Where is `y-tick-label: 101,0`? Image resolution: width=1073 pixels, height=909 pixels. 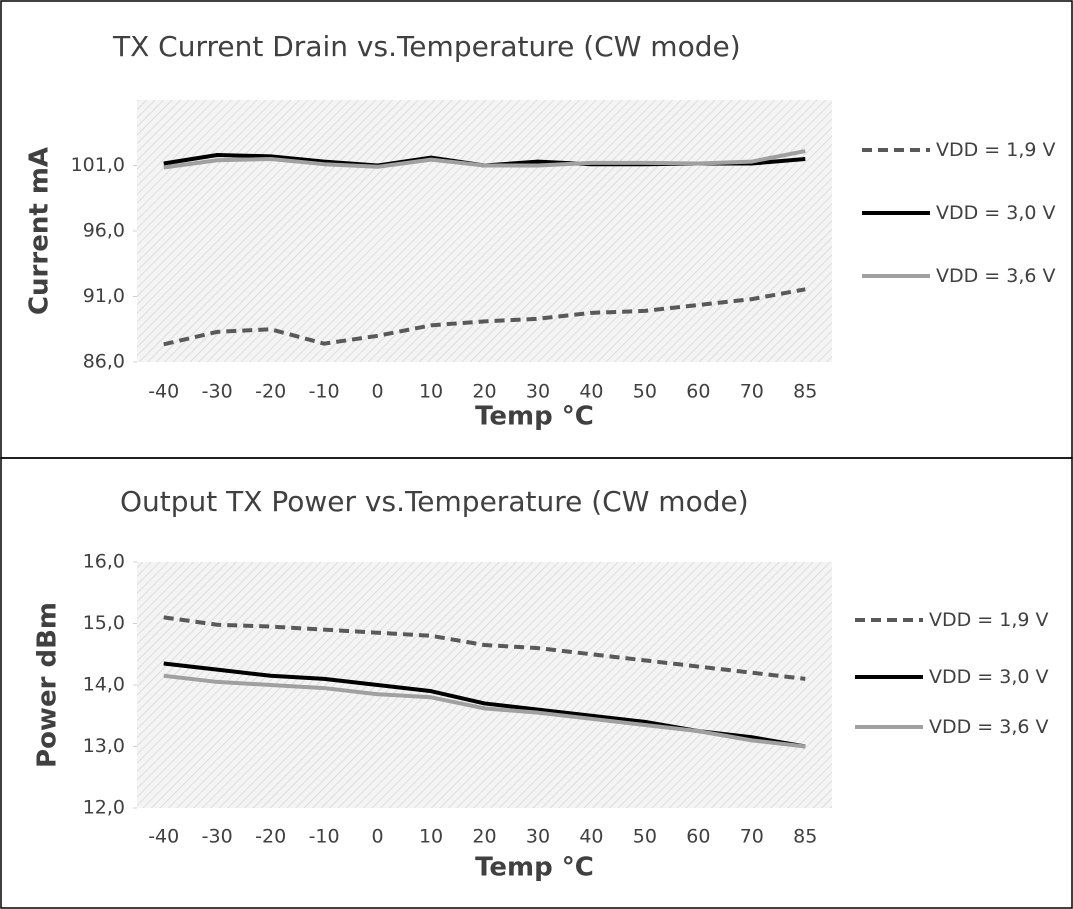 y-tick-label: 101,0 is located at coordinates (98, 165).